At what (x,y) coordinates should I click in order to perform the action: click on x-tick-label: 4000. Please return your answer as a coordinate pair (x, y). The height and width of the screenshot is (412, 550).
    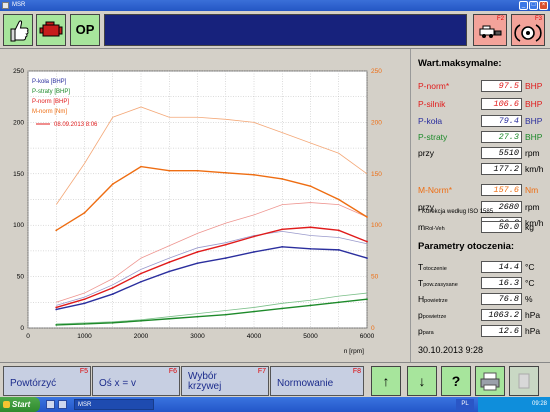
    Looking at the image, I should click on (254, 336).